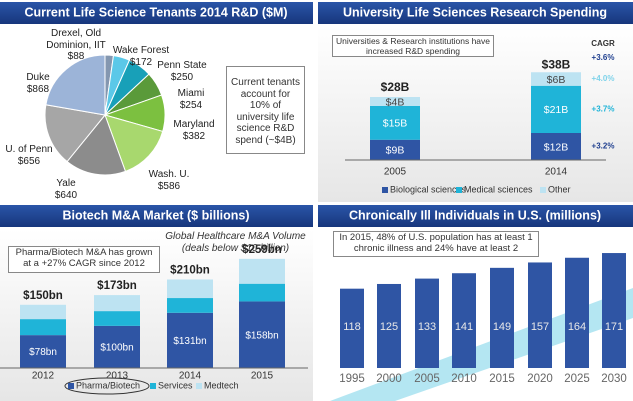  I want to click on value-label: $15B, so click(395, 124).